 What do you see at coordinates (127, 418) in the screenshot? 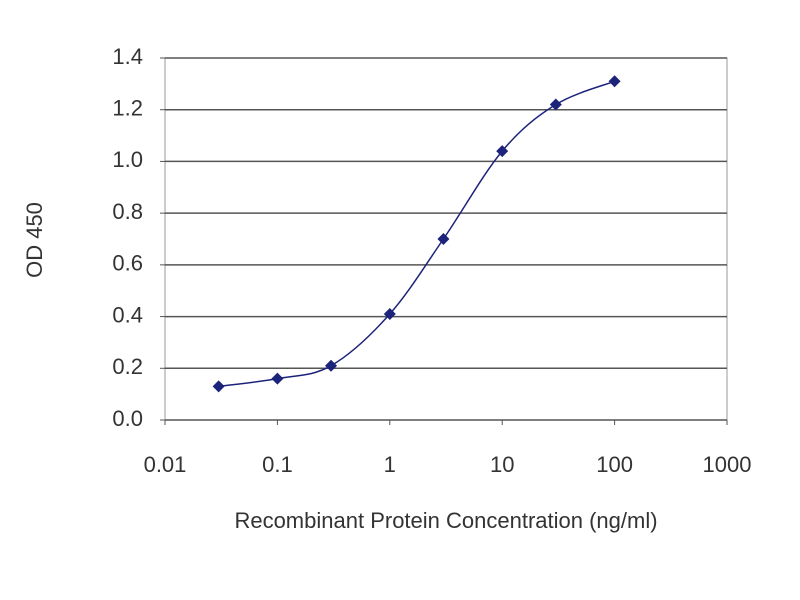
I see `y-tick-label: 0.0` at bounding box center [127, 418].